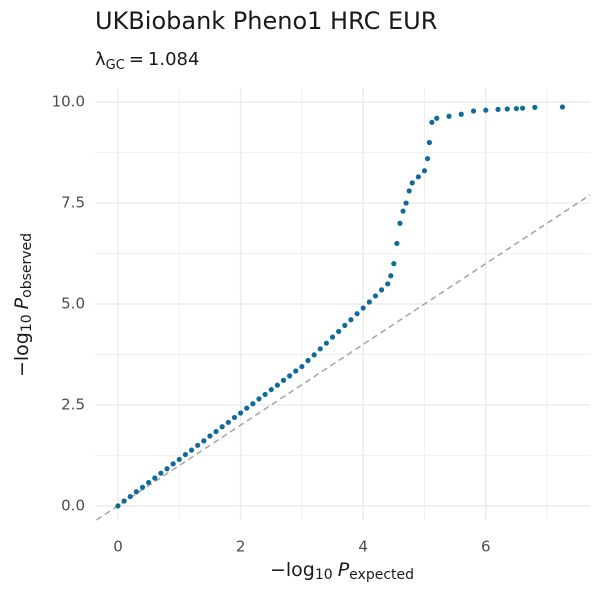  I want to click on y-tick-label: 5.0, so click(73, 304).